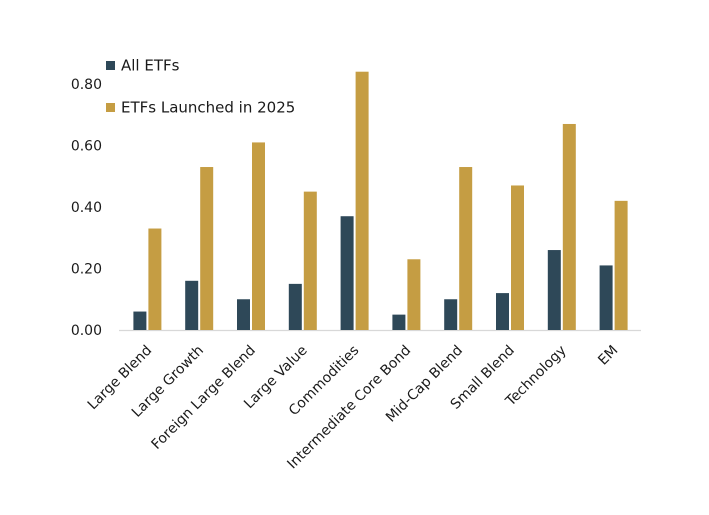 The height and width of the screenshot is (515, 709). I want to click on legend-label-all-etfs: All ETFs, so click(150, 66).